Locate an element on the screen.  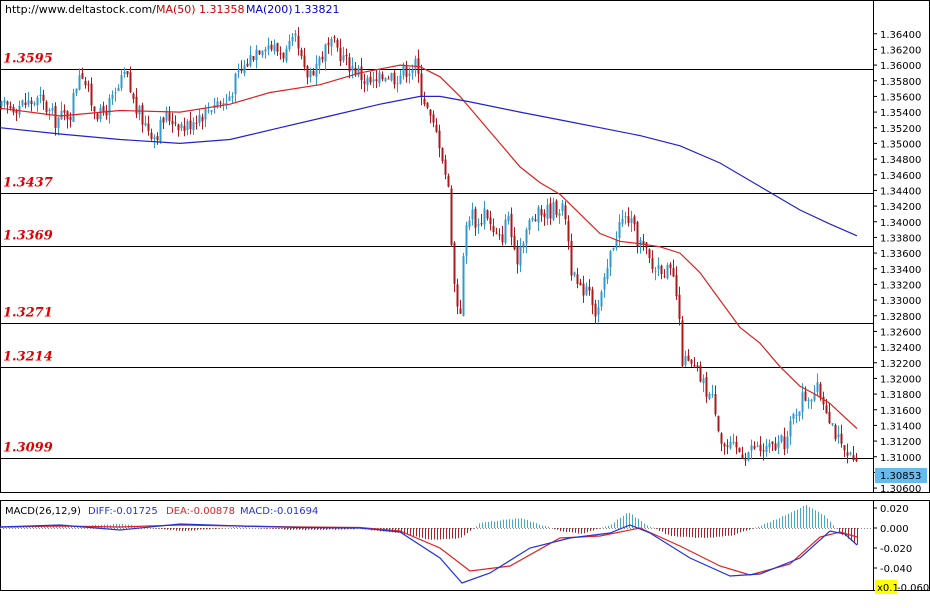
price-tick-label: 1.34000 is located at coordinates (900, 223).